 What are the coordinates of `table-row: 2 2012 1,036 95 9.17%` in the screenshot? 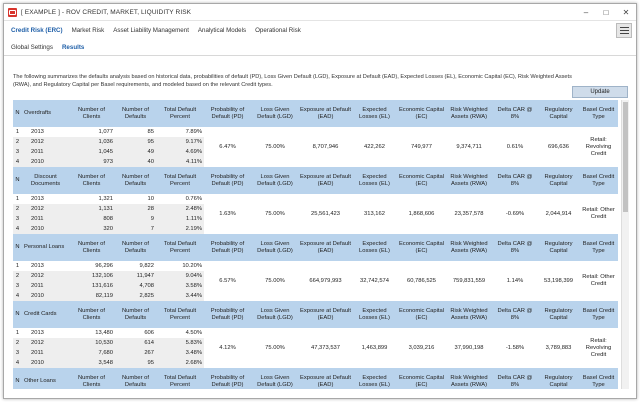 It's located at (315, 142).